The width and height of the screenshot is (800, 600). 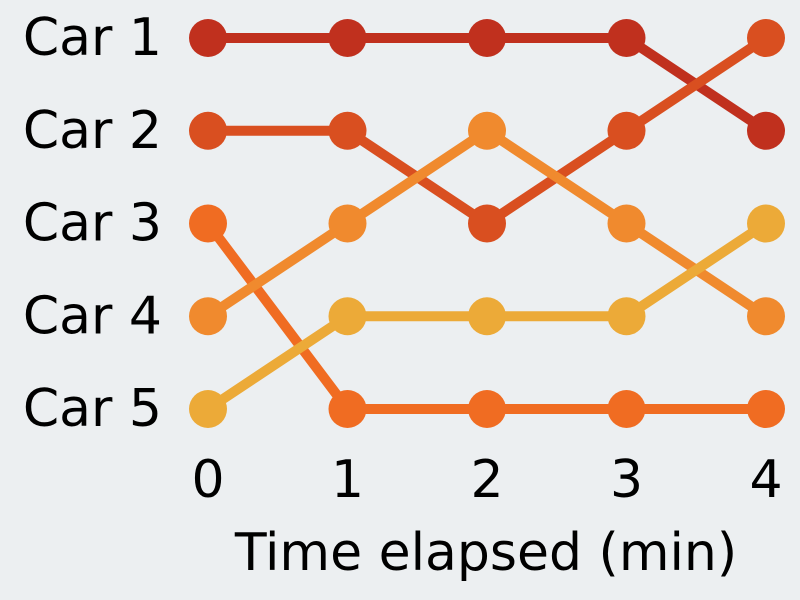 I want to click on y-tick-label: Car 3, so click(x=92, y=224).